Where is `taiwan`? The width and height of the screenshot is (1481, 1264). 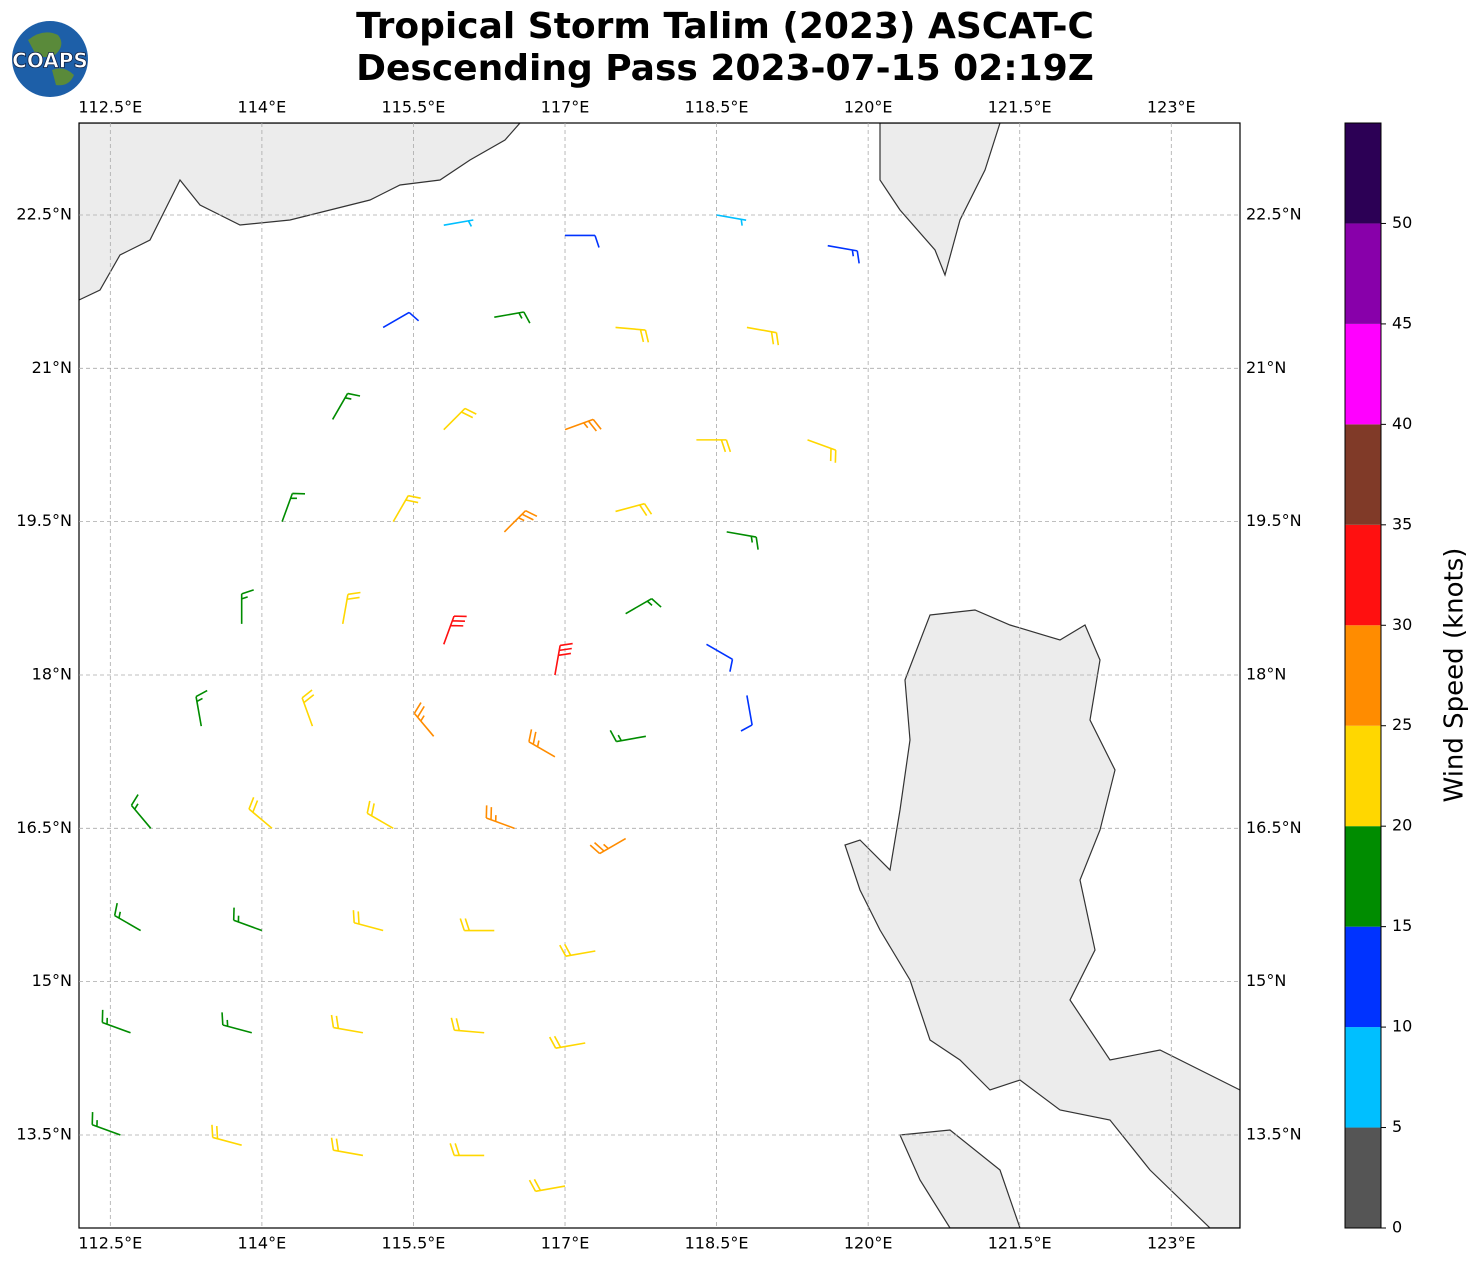
taiwan is located at coordinates (940, 200).